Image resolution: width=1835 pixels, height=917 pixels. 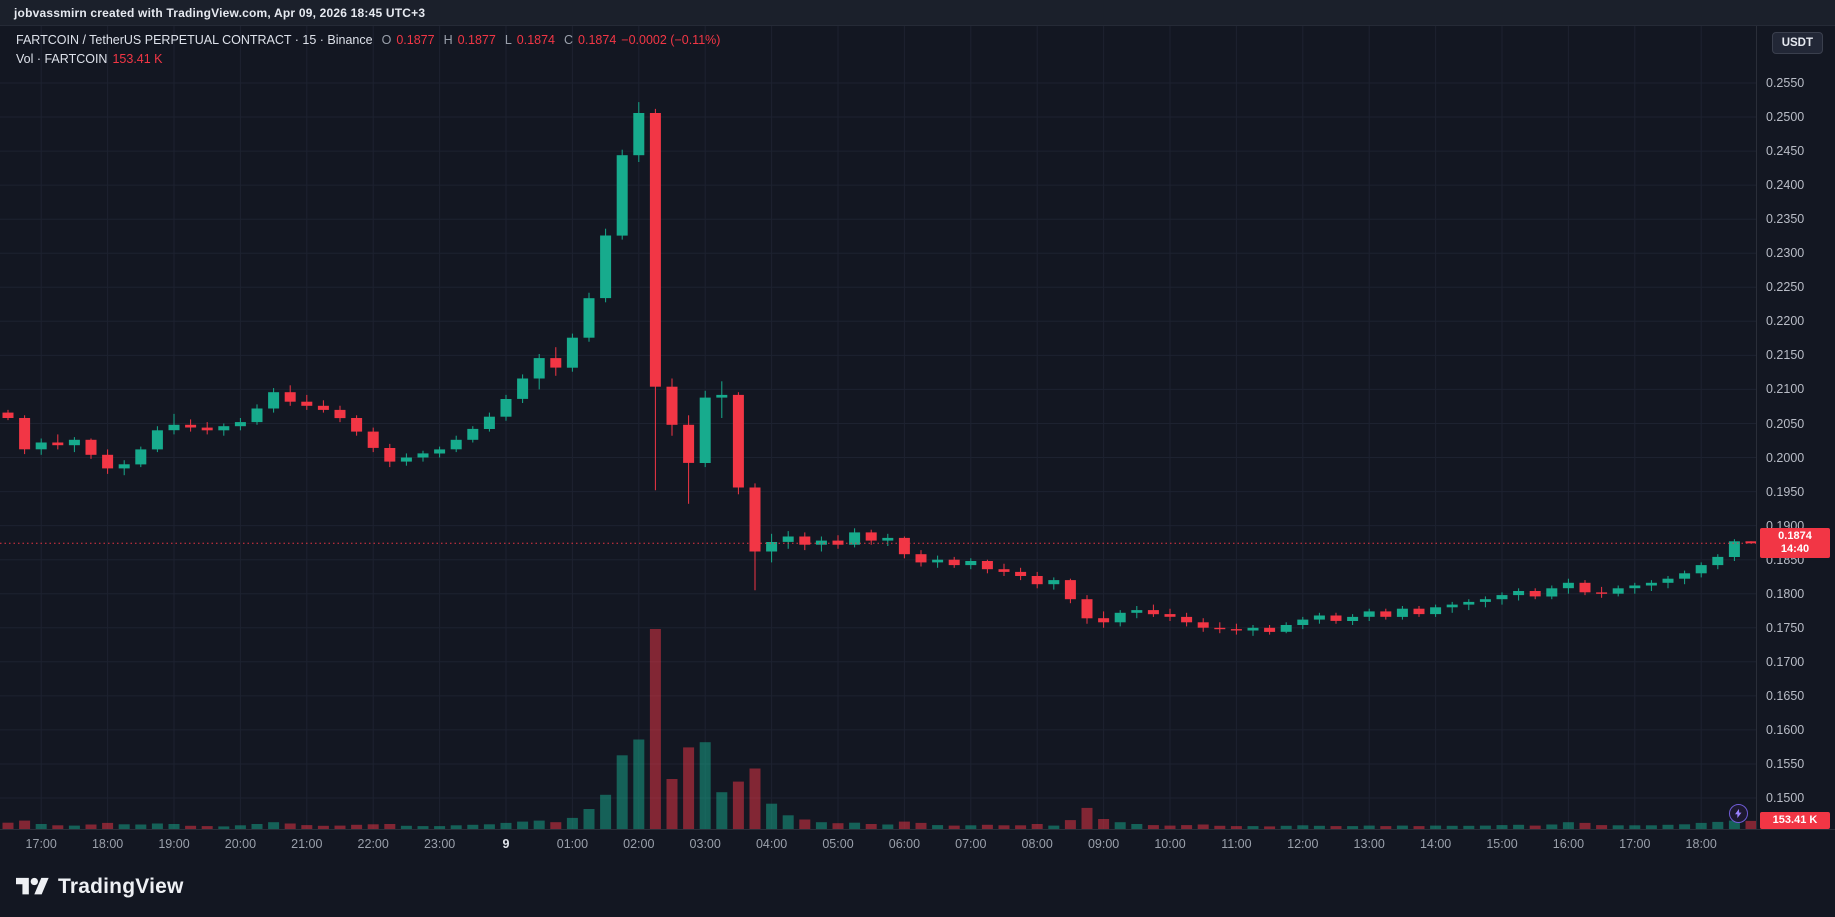 I want to click on high-value: 0.1877, so click(x=476, y=40).